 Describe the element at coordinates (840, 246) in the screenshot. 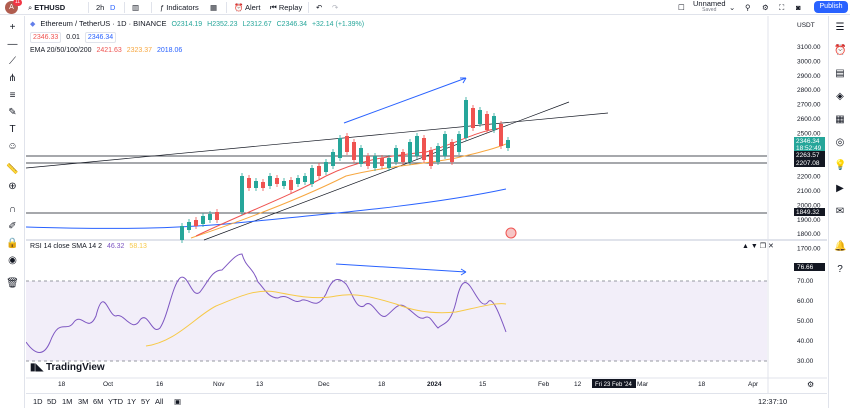

I see `notifications-icon: 🔔` at that location.